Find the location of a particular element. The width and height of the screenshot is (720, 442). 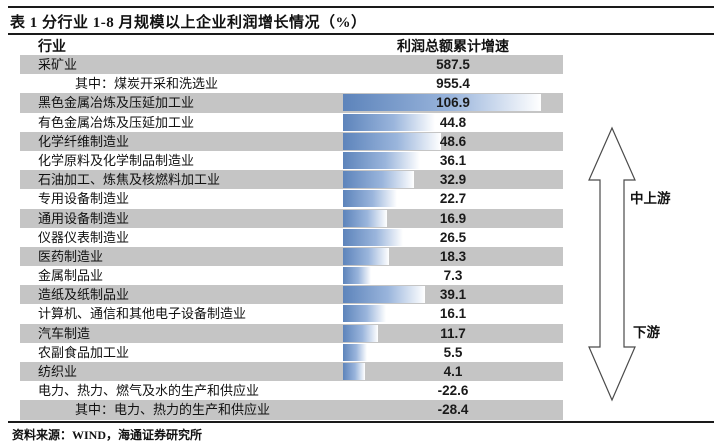

table-row: 化学纤维制造业 48.6 is located at coordinates (291, 141).